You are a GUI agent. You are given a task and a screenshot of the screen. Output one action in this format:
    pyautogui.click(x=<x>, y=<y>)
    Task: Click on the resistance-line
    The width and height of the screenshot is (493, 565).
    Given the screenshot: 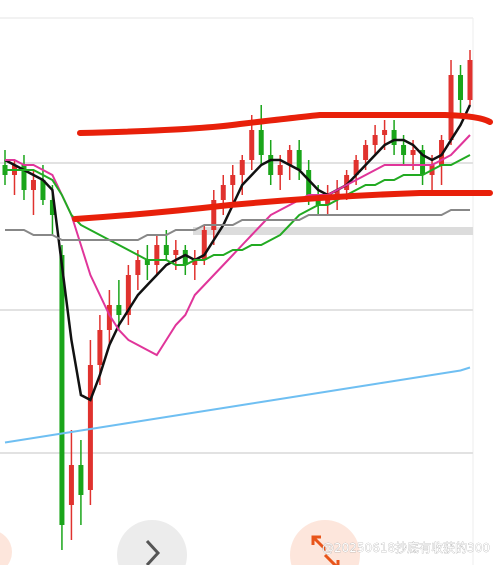 What is the action you would take?
    pyautogui.click(x=285, y=124)
    